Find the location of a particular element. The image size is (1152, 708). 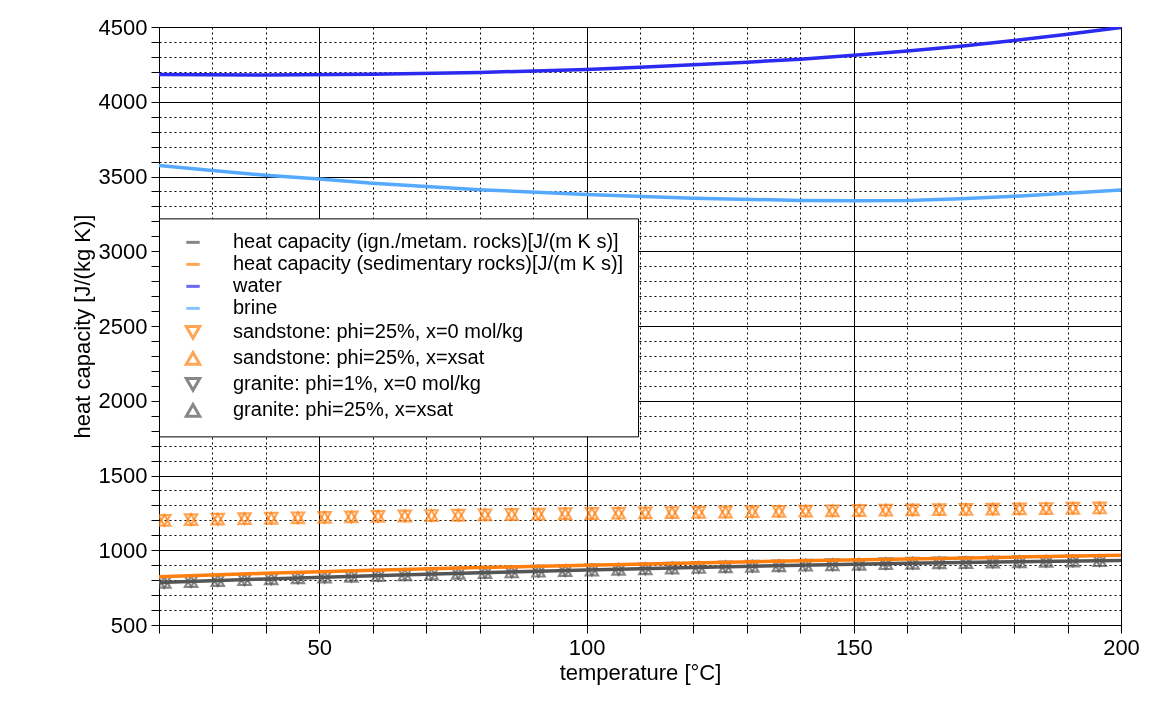

y-tick-label: 3500 is located at coordinates (123, 176).